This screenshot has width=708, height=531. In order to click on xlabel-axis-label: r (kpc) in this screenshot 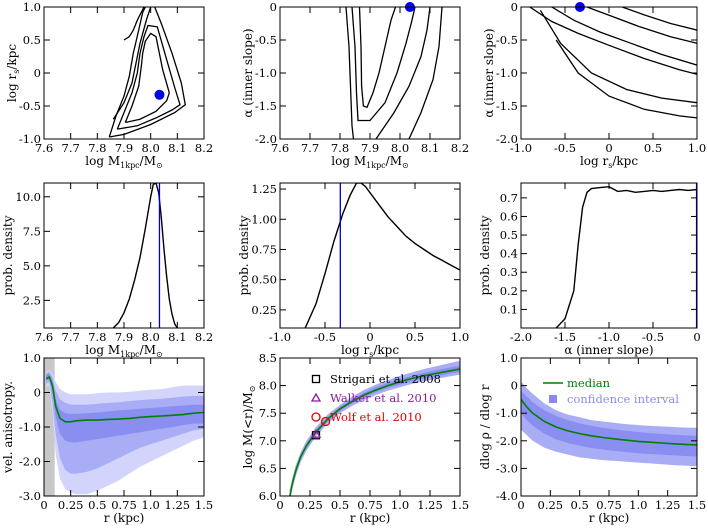, I will do `click(609, 518)`.